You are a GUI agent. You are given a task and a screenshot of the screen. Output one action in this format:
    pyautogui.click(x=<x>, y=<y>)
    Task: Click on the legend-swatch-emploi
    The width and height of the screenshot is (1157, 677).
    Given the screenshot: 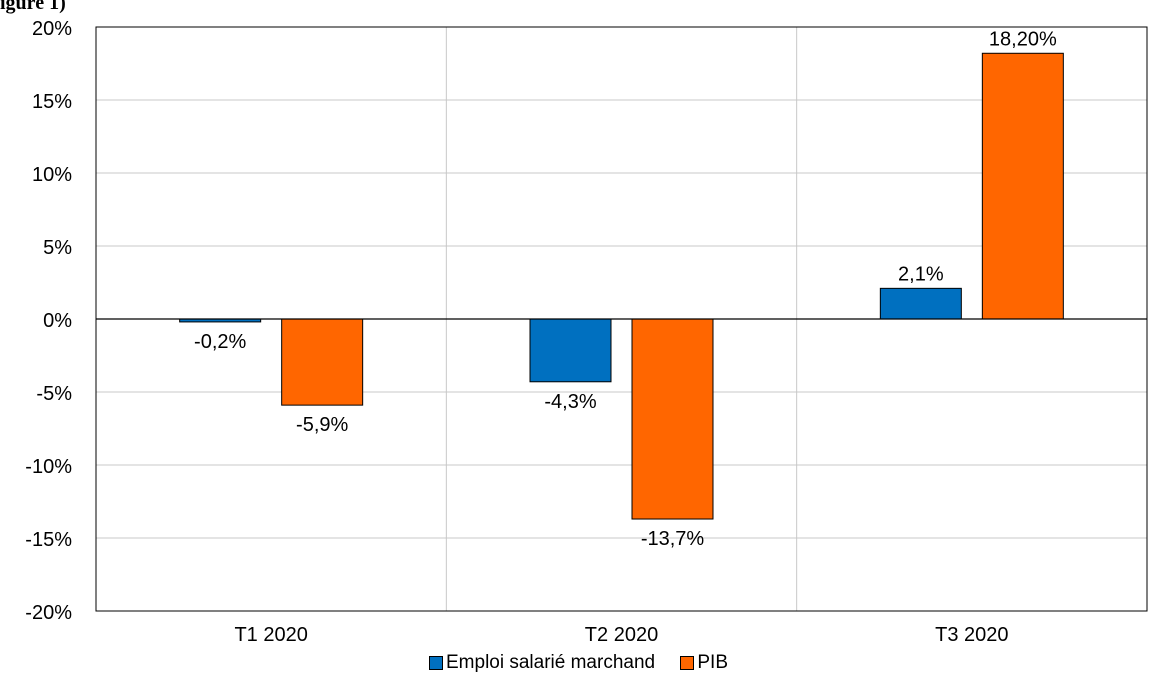 What is the action you would take?
    pyautogui.click(x=436, y=663)
    